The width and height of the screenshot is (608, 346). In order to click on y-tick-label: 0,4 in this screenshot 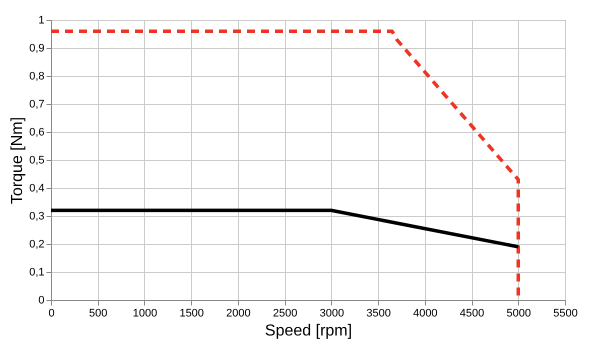, I will do `click(36, 188)`.